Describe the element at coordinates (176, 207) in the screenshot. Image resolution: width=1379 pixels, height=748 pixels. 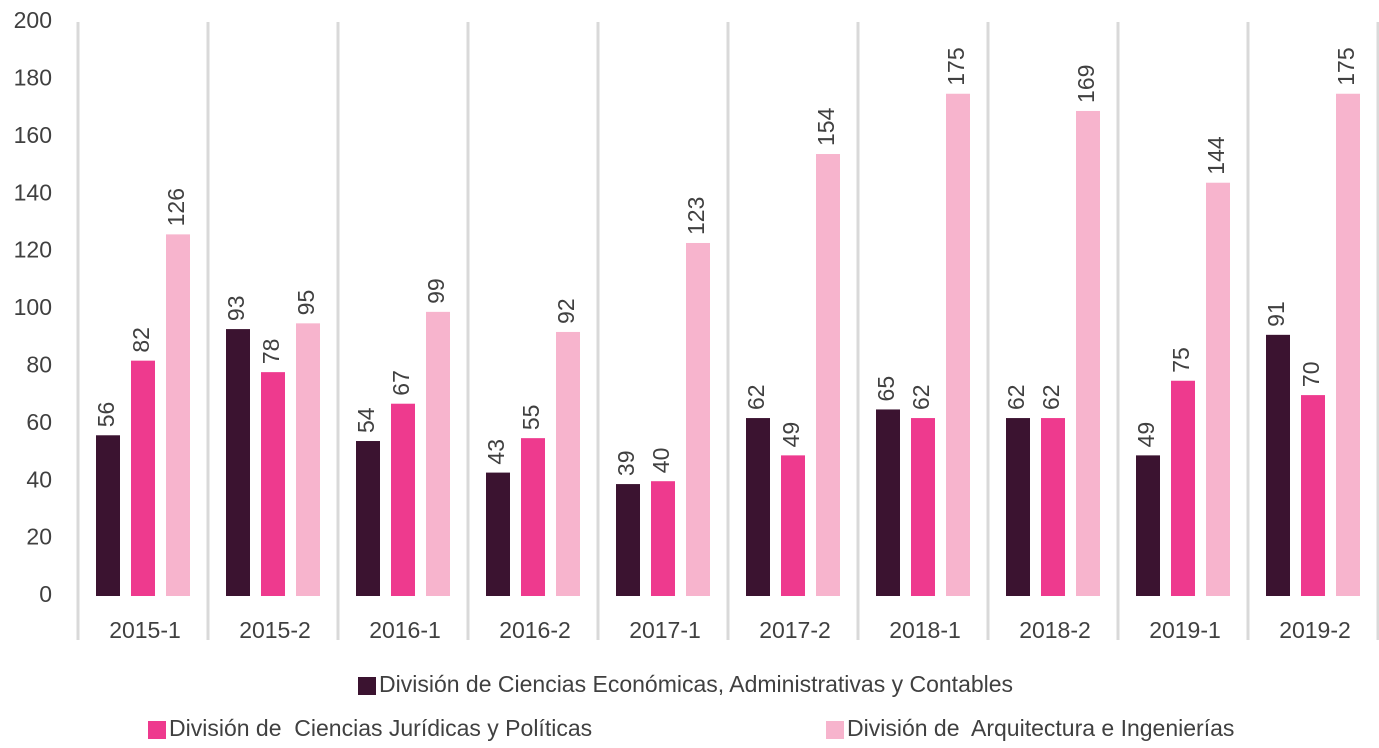
I see `data-label: 126` at that location.